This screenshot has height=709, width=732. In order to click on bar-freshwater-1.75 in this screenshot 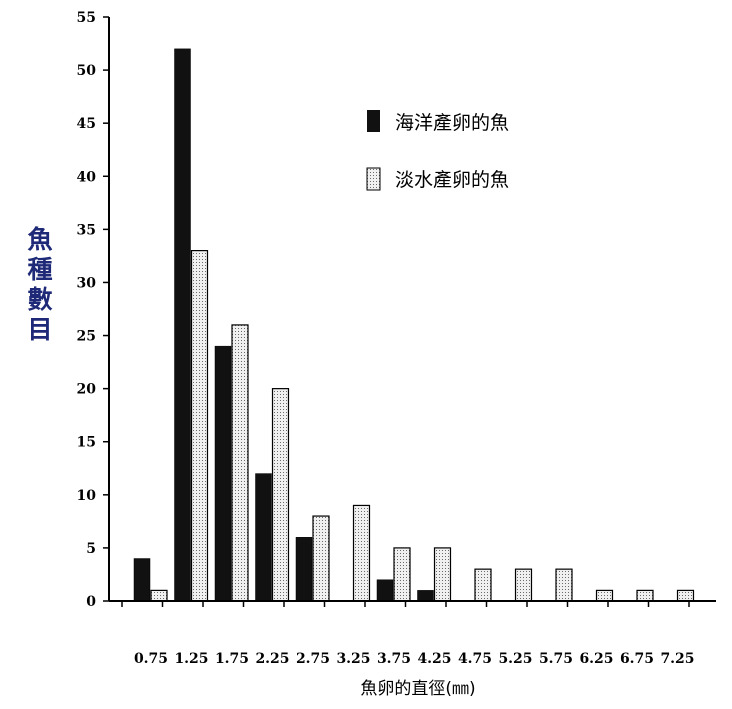, I will do `click(240, 463)`.